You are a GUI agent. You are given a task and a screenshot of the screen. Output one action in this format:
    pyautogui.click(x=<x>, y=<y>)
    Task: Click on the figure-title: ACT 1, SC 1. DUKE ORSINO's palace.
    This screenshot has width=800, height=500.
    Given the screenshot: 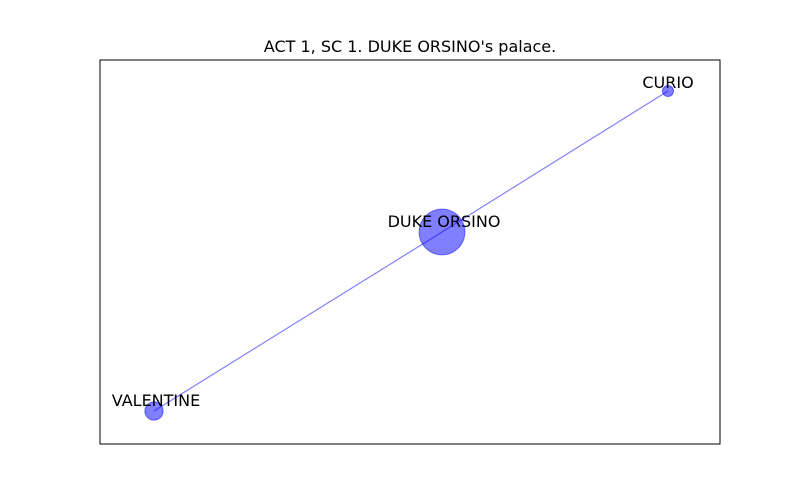 What is the action you would take?
    pyautogui.click(x=410, y=46)
    